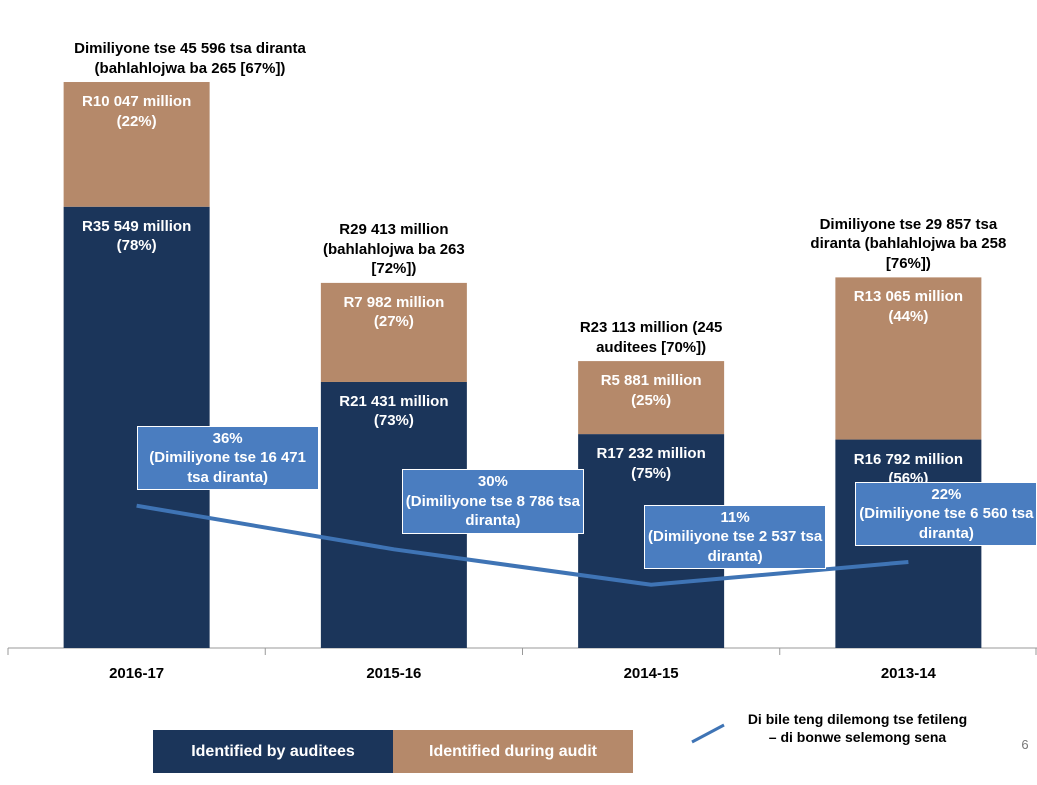  What do you see at coordinates (651, 463) in the screenshot?
I see `bar-value-label: R17 232 million (75%)` at bounding box center [651, 463].